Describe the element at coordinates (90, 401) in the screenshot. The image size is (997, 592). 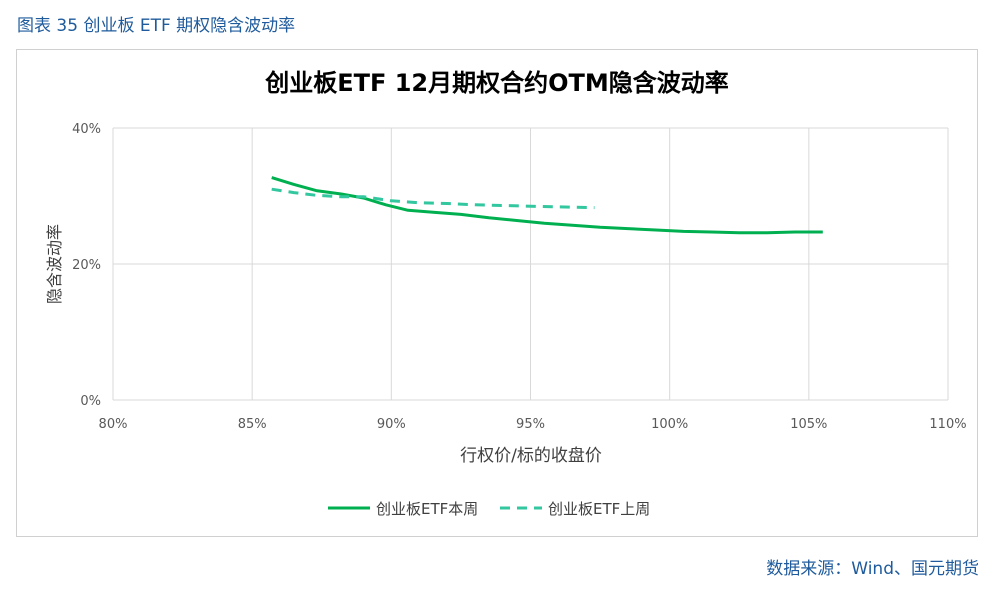
I see `y-tick-label: 0%` at that location.